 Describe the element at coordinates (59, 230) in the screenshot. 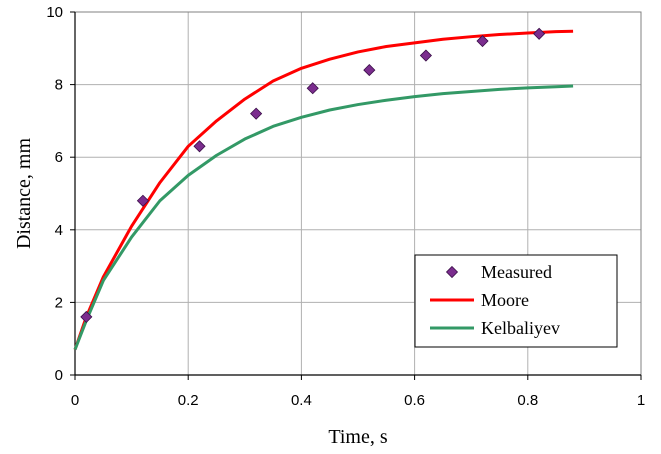

I see `y-tick-label: 4` at that location.